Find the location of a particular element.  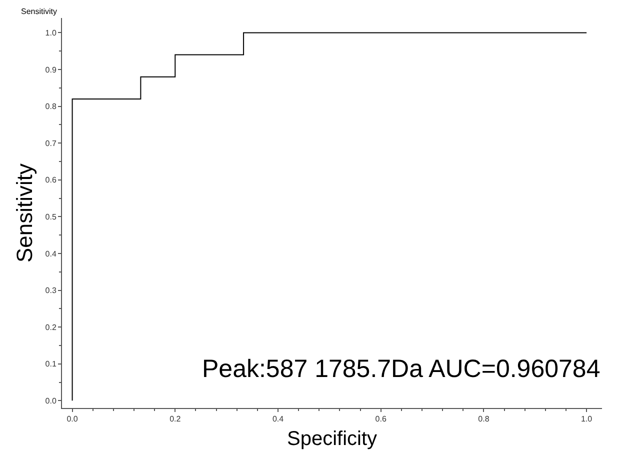

x-tick-label: 1.0 is located at coordinates (587, 419).